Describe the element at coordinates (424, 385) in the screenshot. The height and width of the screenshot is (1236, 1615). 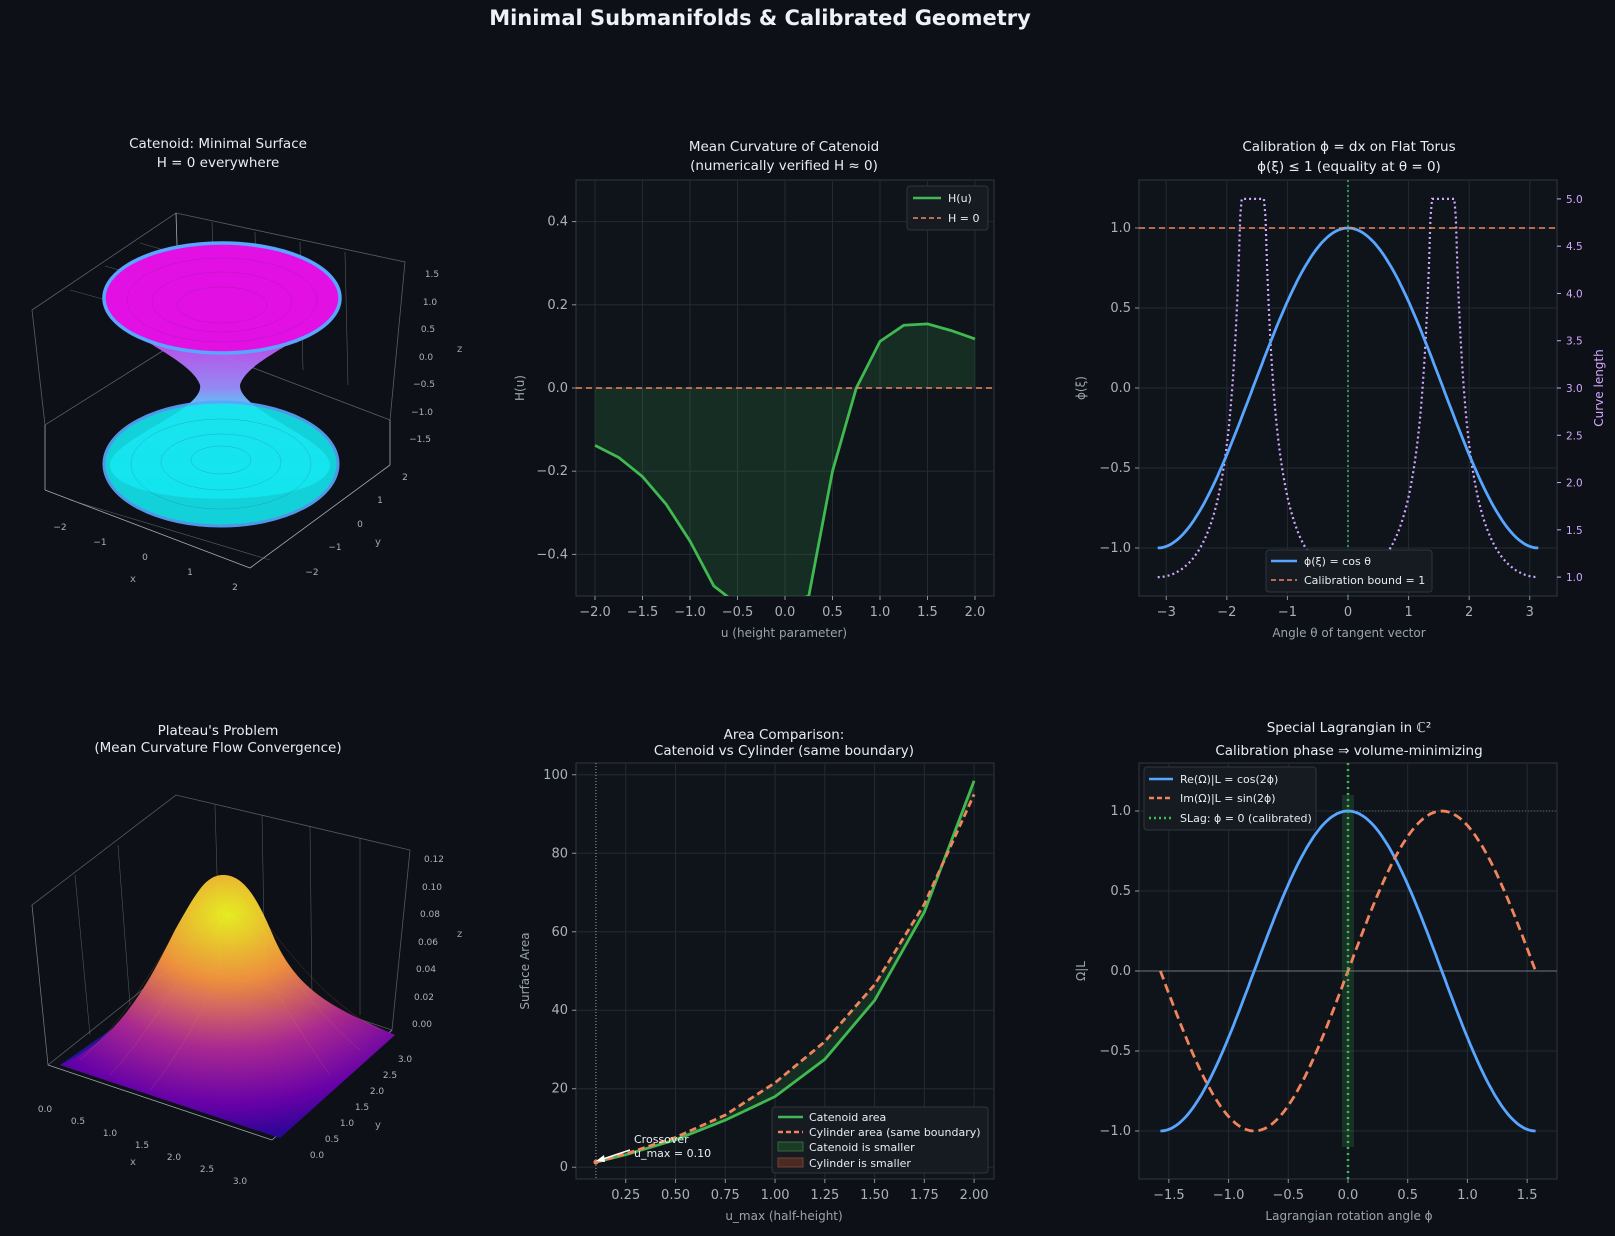
I see `cat-ticks-ztick: −0.5` at that location.